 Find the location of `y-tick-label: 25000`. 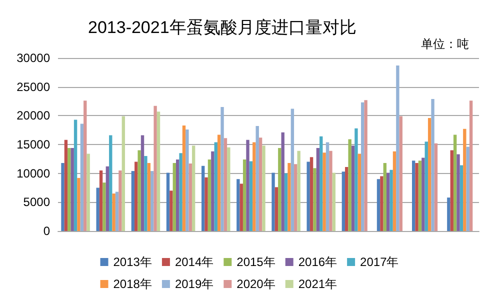

y-tick-label: 25000 is located at coordinates (33, 87).